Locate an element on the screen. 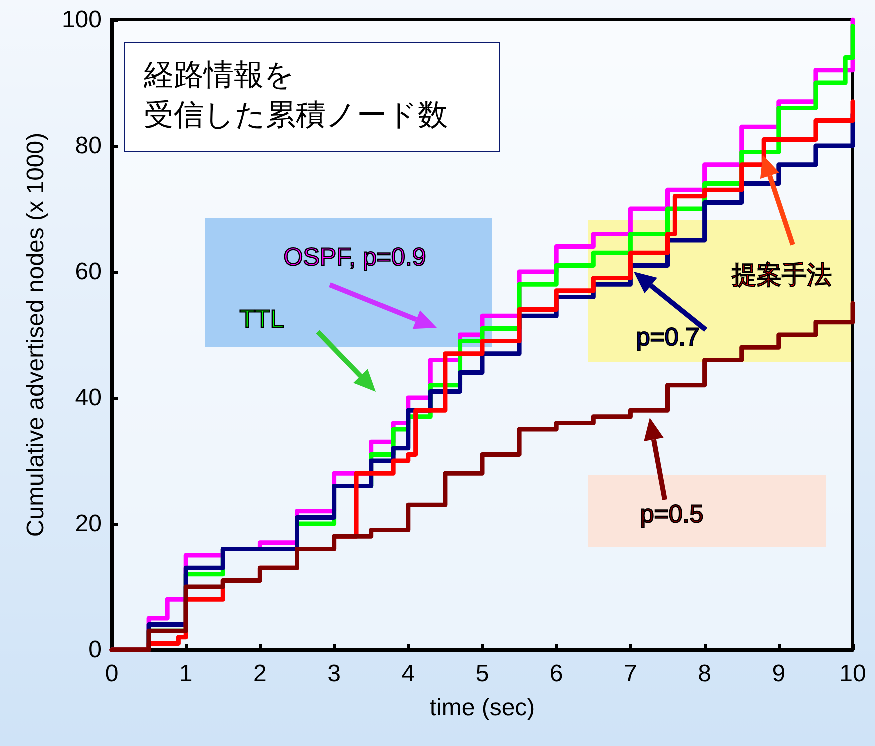  y-axis-title: Cumulative advertised nodes (x 1000) is located at coordinates (36, 335).